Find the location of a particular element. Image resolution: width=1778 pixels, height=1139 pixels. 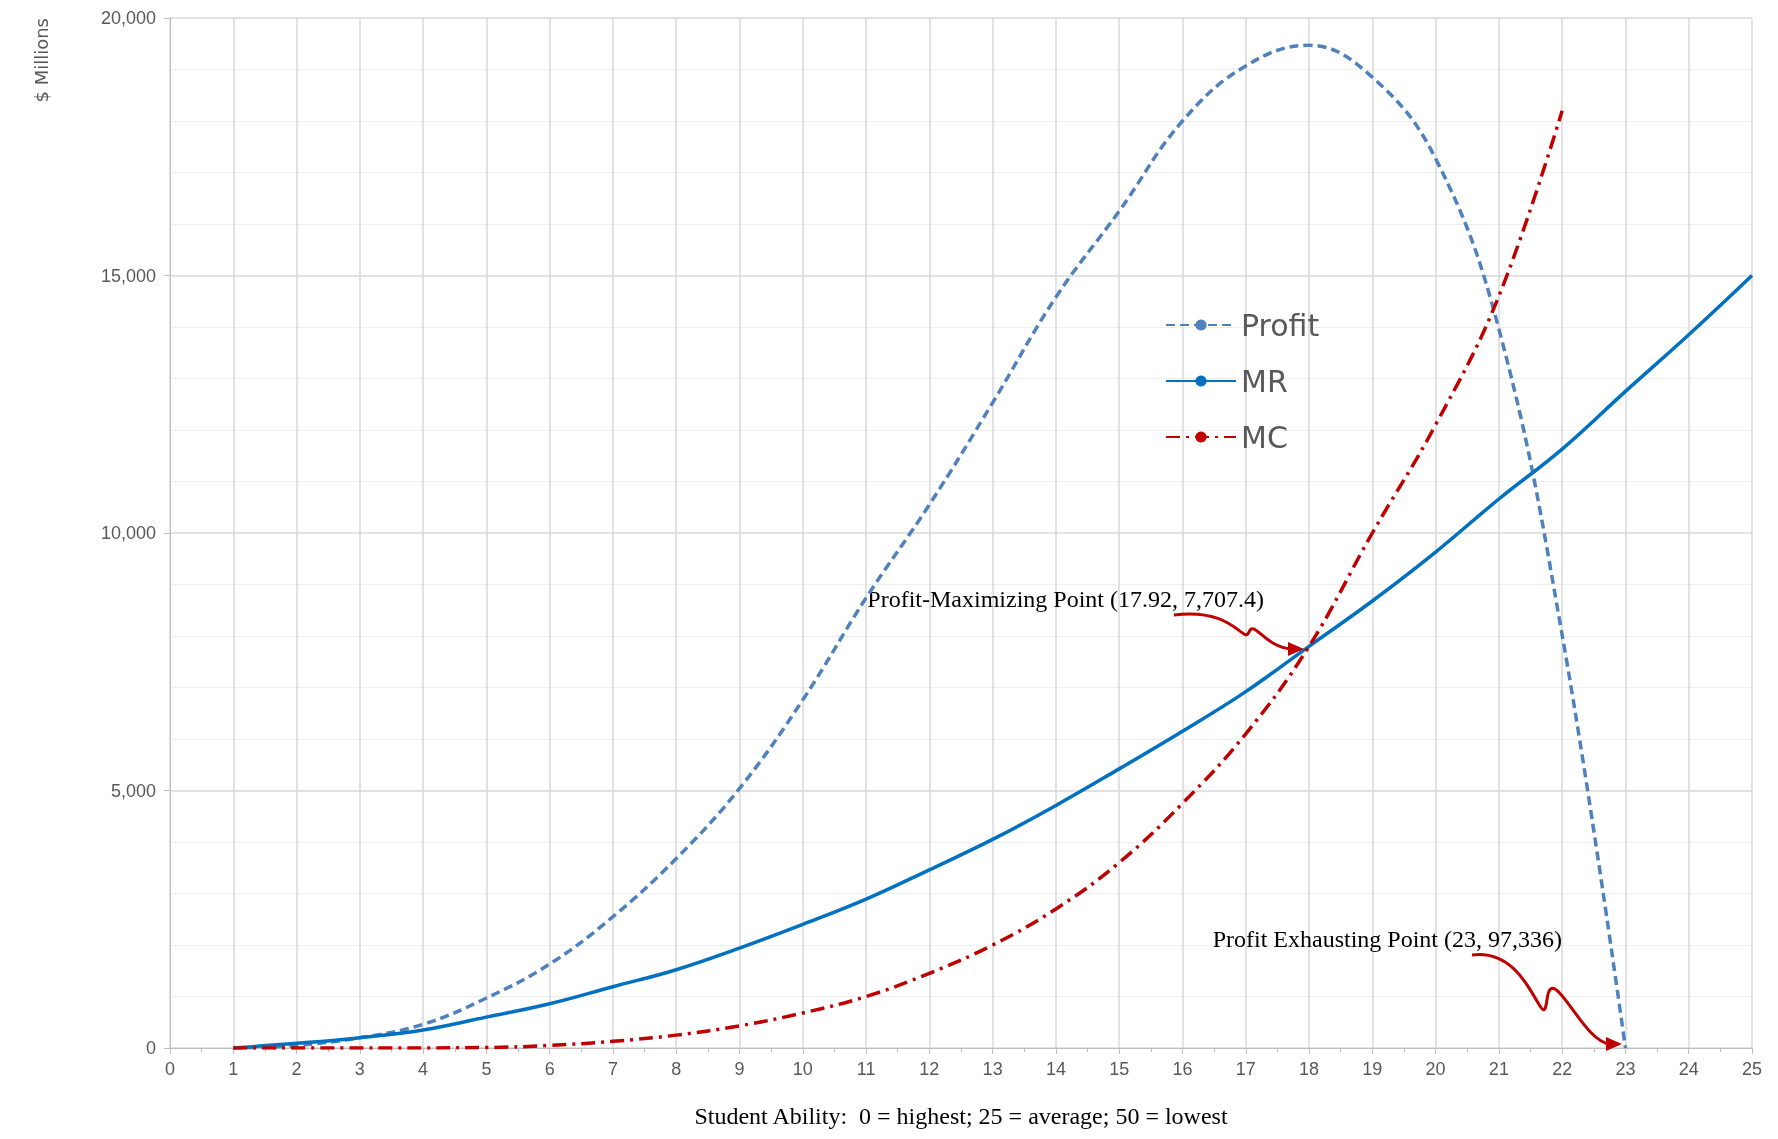

x-tick-label: 20 is located at coordinates (1435, 1069).